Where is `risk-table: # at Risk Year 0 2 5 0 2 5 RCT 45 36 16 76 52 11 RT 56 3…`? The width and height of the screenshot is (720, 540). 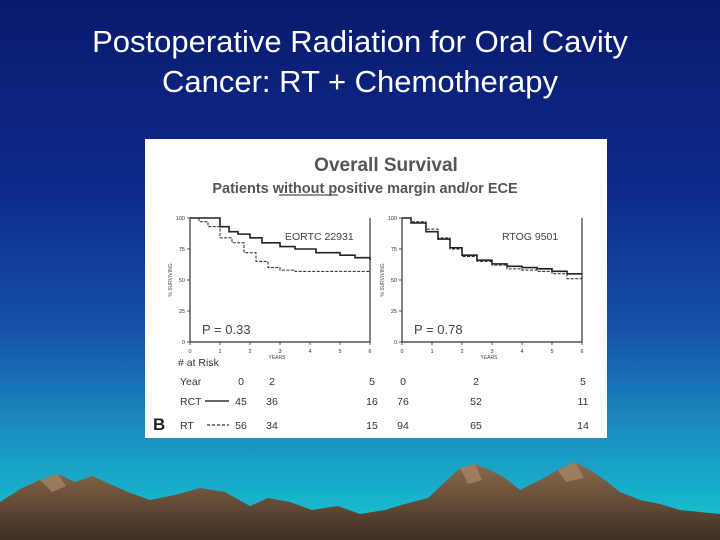
risk-table: # at Risk Year 0 2 5 0 2 5 RCT 45 36 16 76 52 11 RT 56 3… is located at coordinates (383, 394).